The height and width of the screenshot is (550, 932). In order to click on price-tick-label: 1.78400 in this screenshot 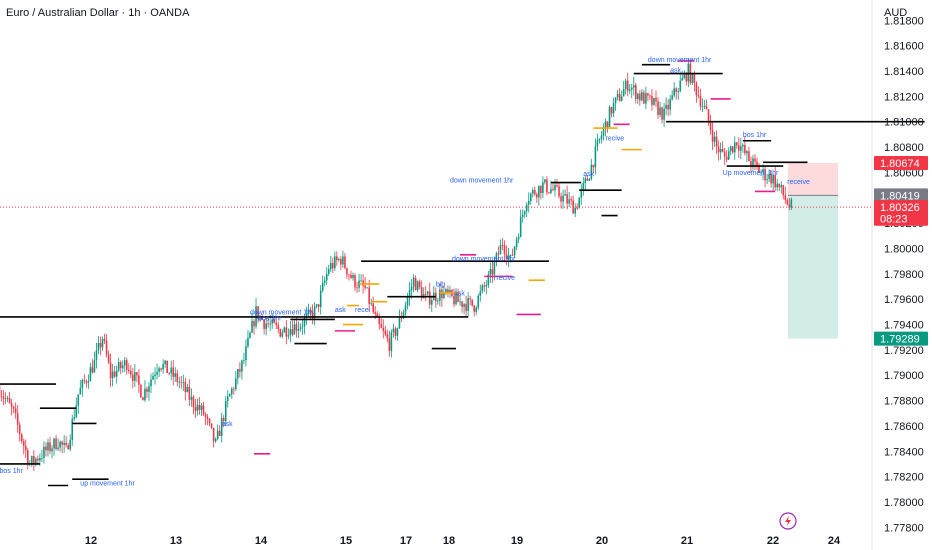, I will do `click(904, 452)`.